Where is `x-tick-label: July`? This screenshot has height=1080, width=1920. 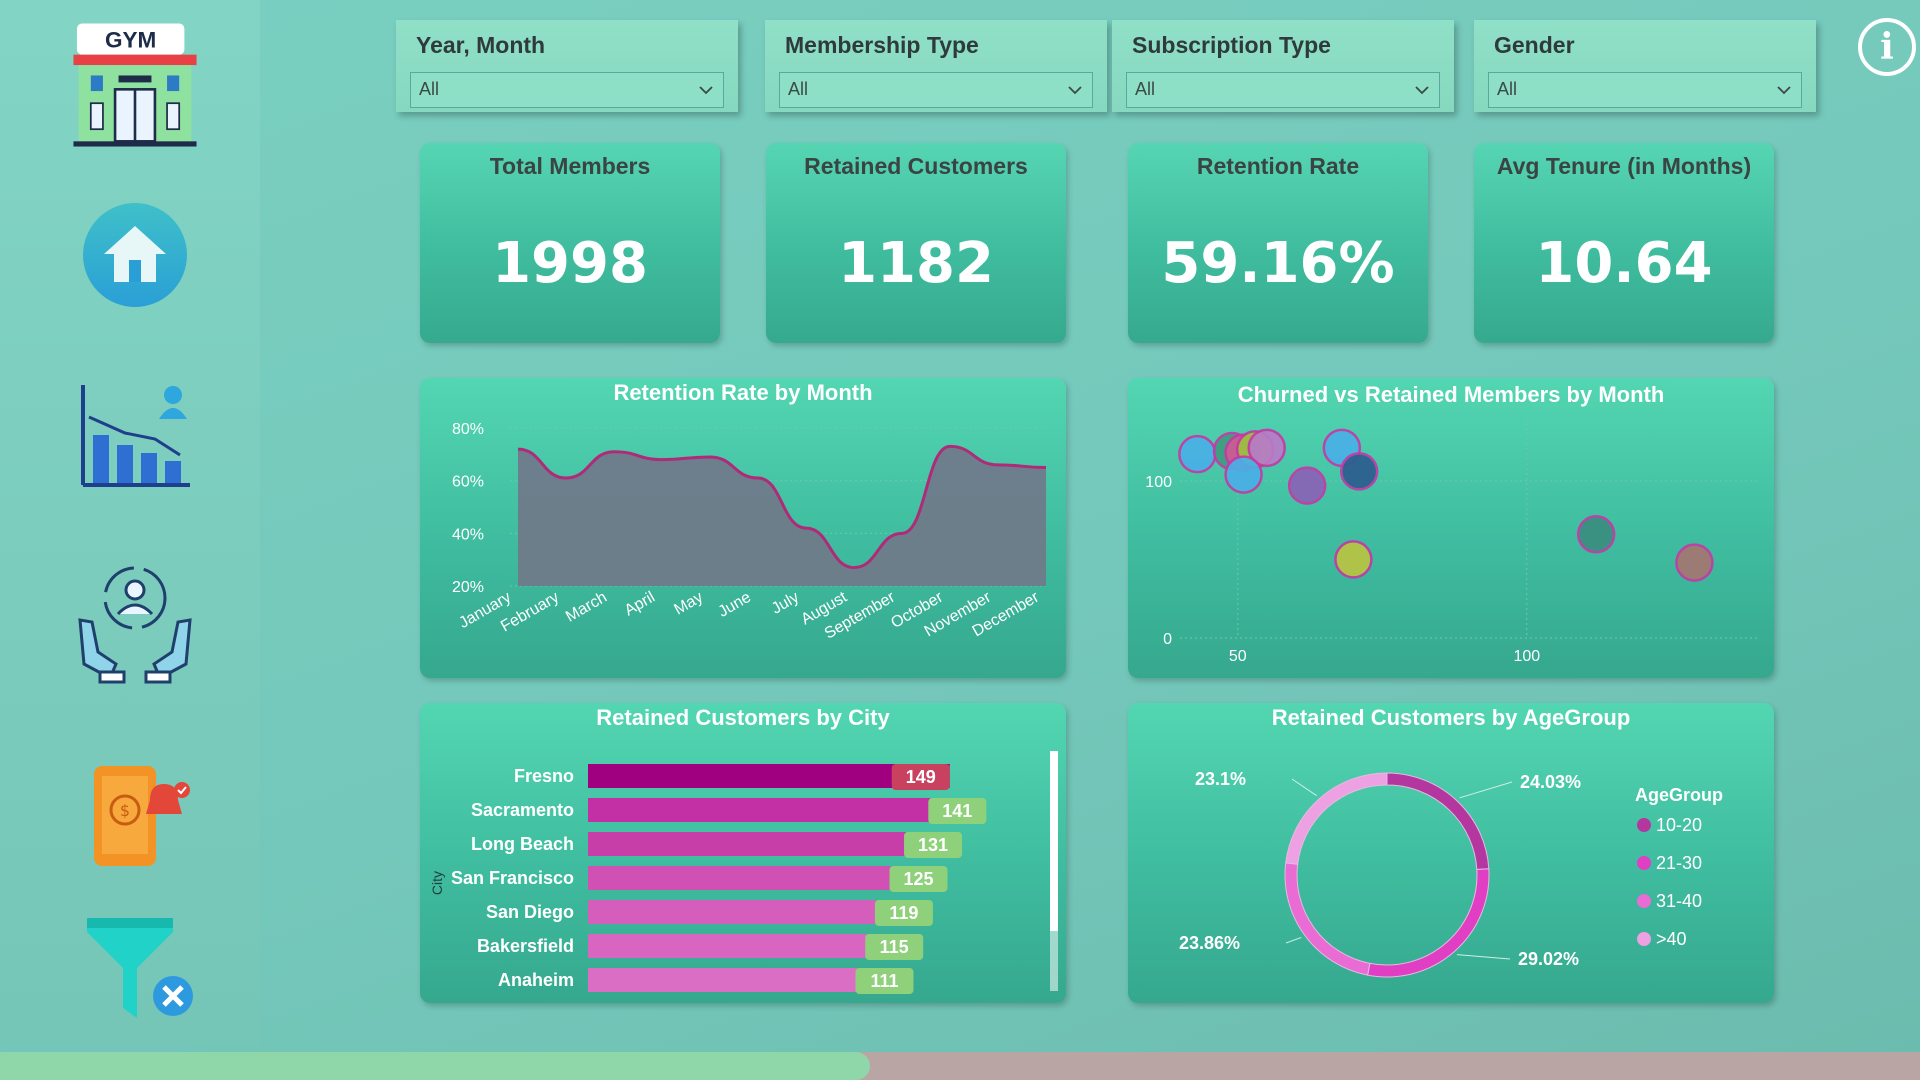 x-tick-label: July is located at coordinates (785, 603).